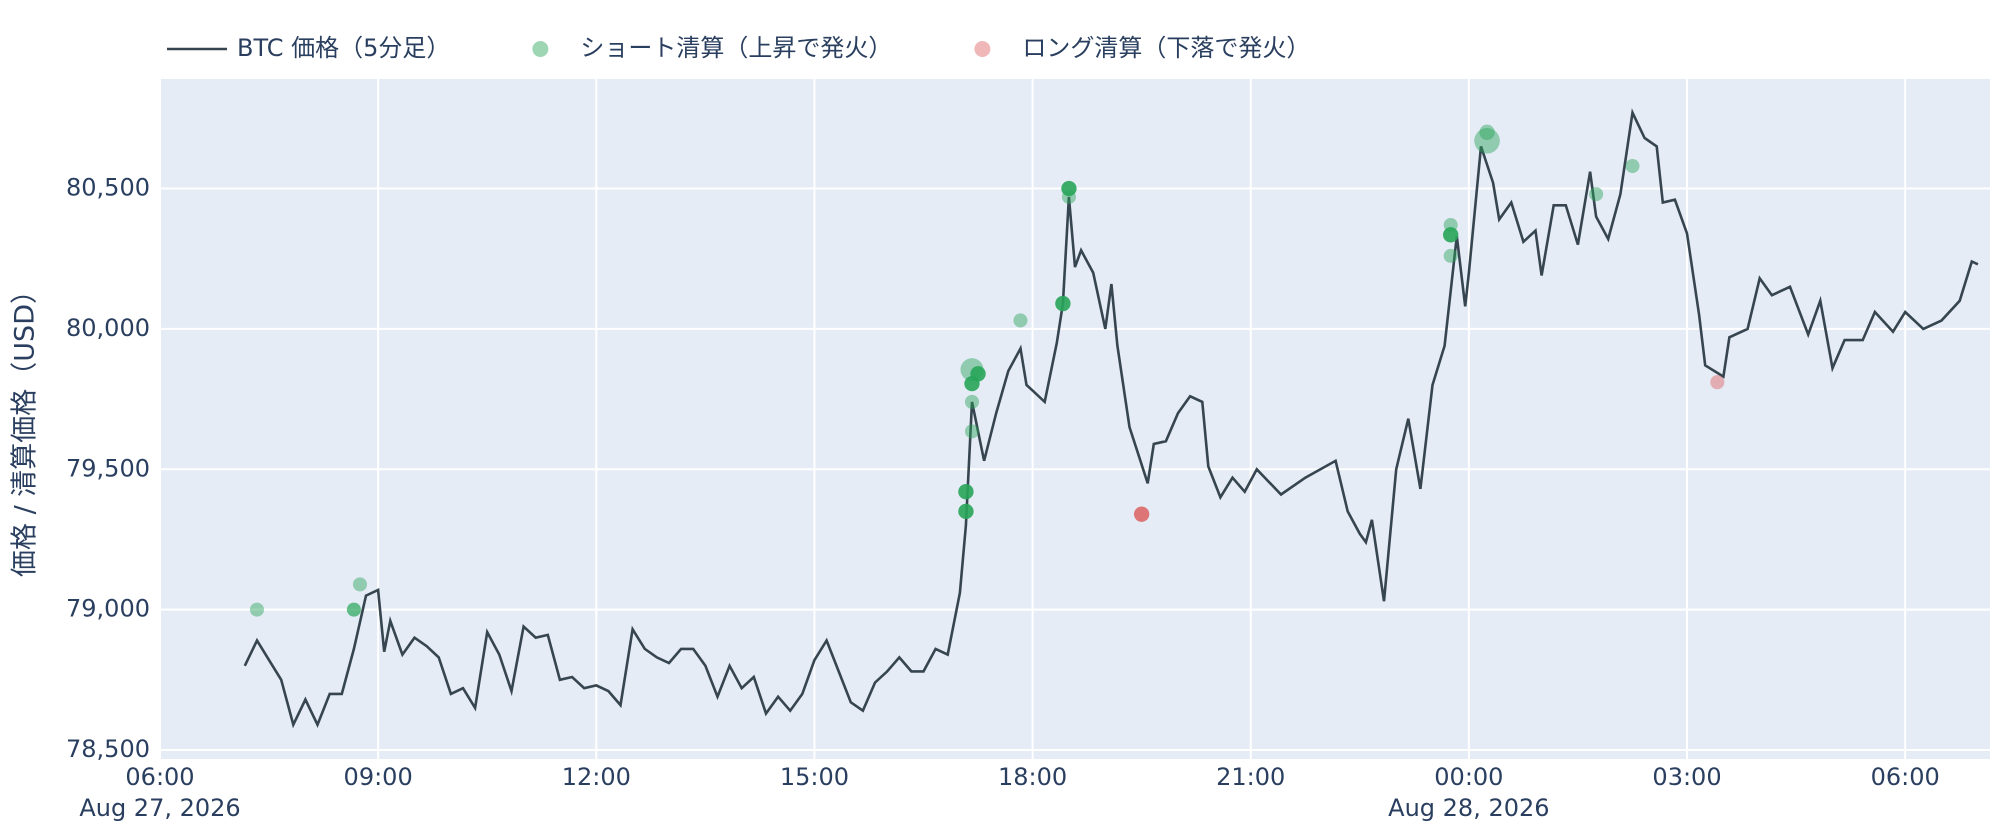 This screenshot has height=840, width=2000. What do you see at coordinates (1166, 48) in the screenshot?
I see `legend-label: ロング清算（下落で発火）` at bounding box center [1166, 48].